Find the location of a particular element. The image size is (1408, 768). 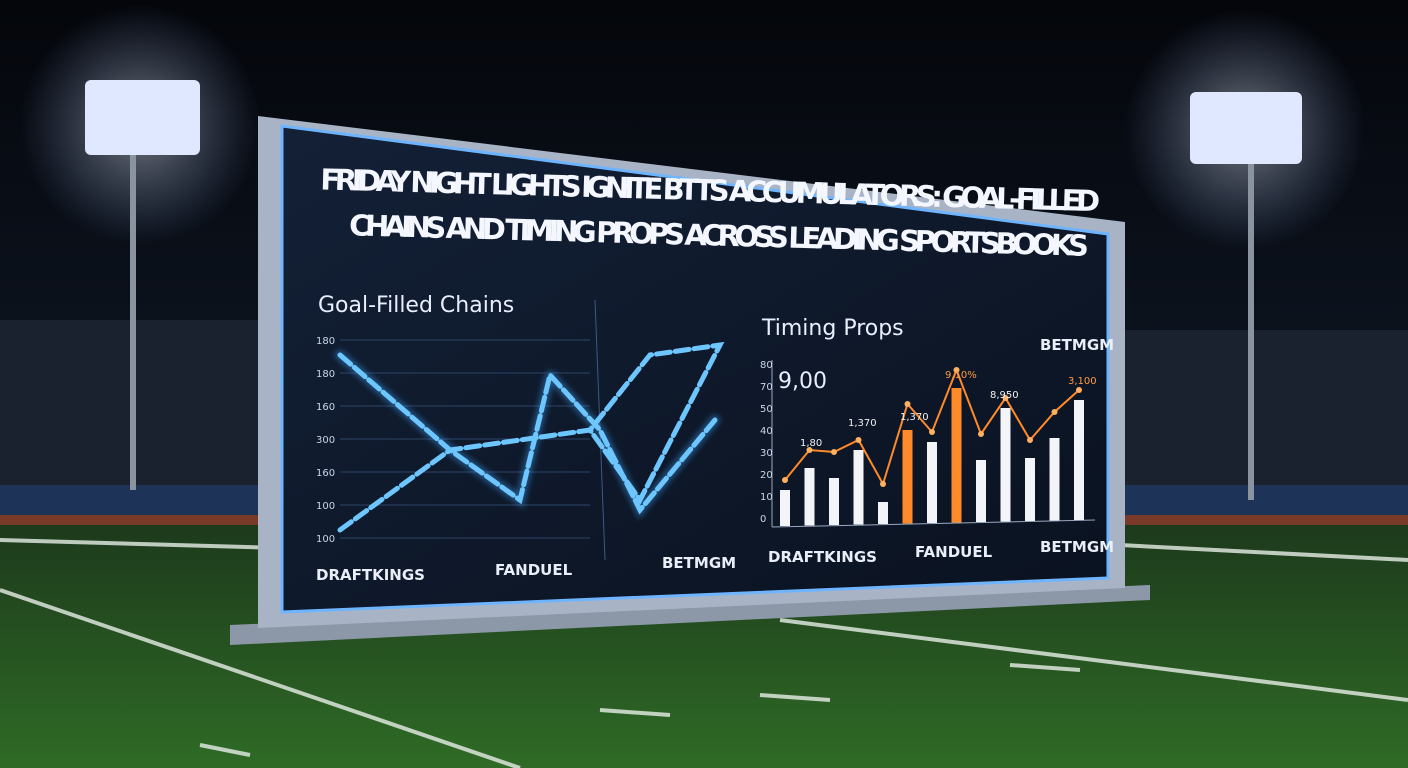

data-label: 3,100 is located at coordinates (1082, 381).